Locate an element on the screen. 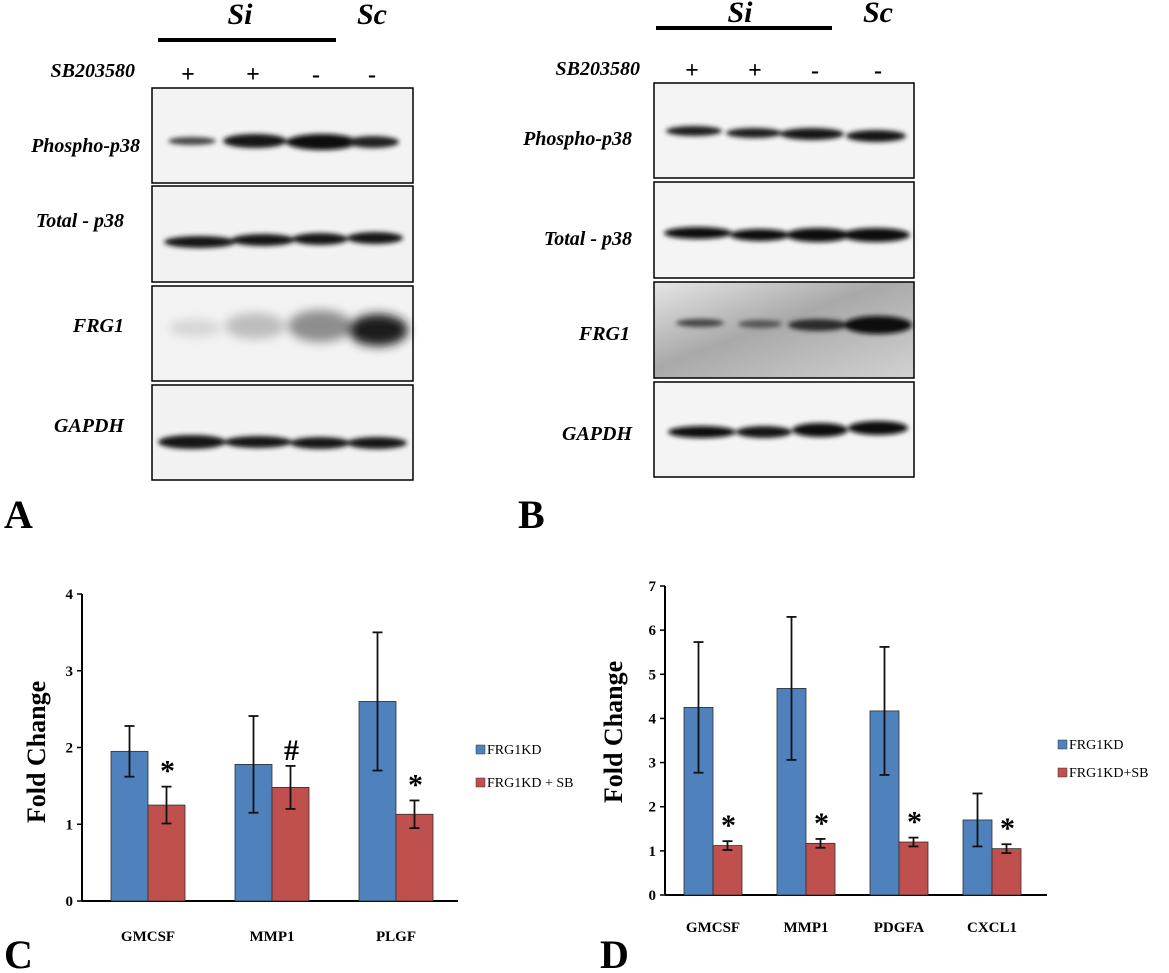 The image size is (1169, 973). bar-frg1kd-sb-mmp1 is located at coordinates (820, 869).